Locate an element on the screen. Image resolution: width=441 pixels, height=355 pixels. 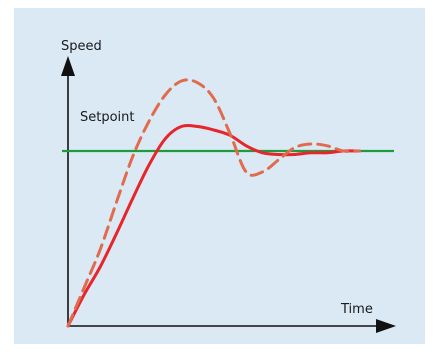
y-axis-label: Speed is located at coordinates (81, 46).